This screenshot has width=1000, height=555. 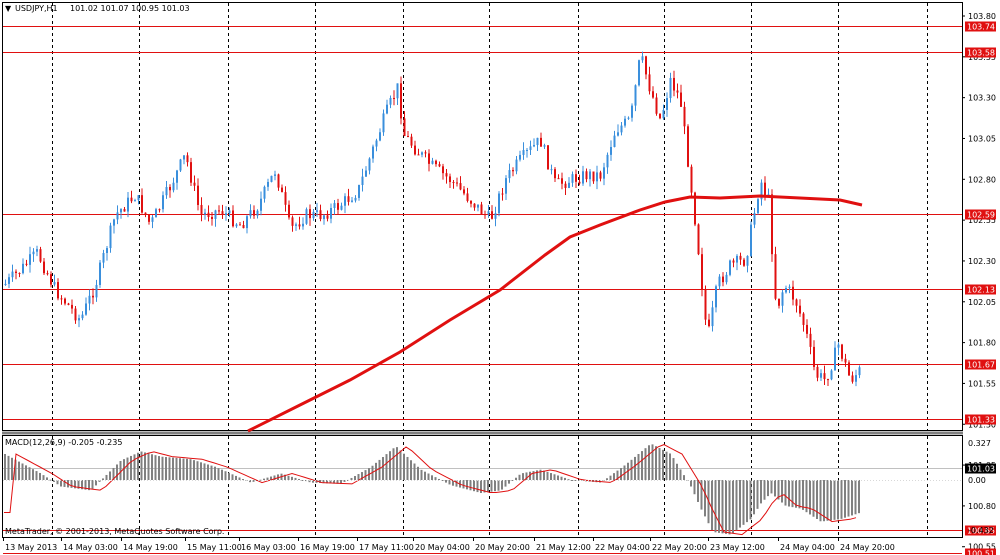 What do you see at coordinates (737, 547) in the screenshot?
I see `time-scale-label: 23 May 12:00` at bounding box center [737, 547].